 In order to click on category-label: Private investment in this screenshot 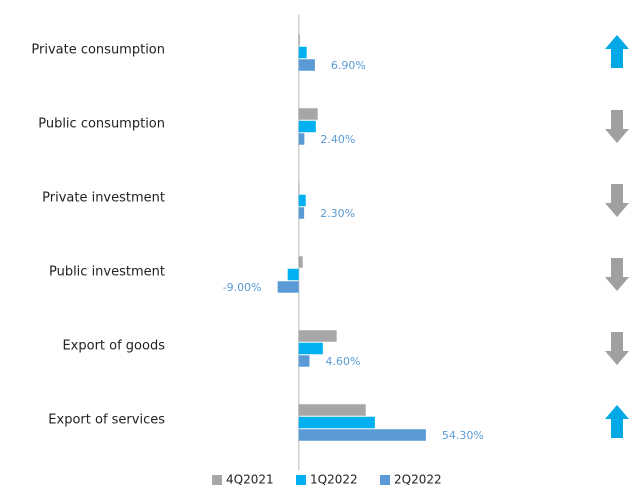, I will do `click(103, 198)`.